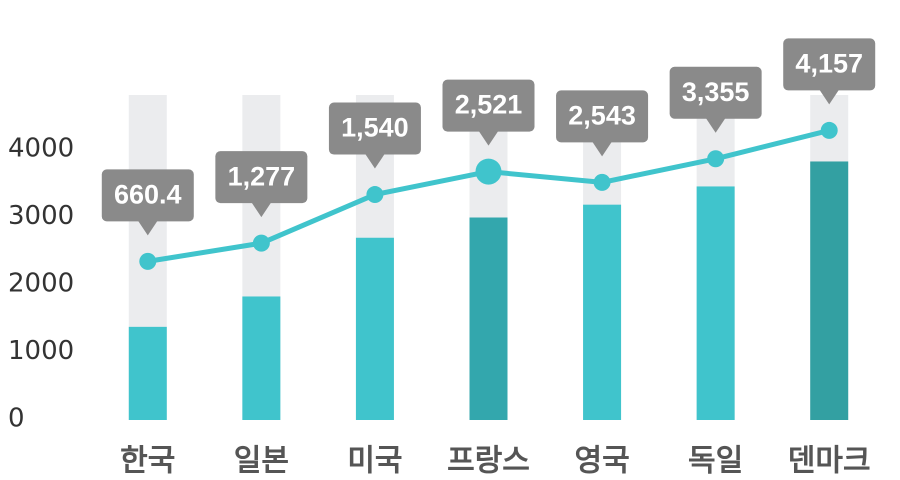 This screenshot has width=900, height=480. Describe the element at coordinates (374, 461) in the screenshot. I see `x-tick-label: 미국` at that location.